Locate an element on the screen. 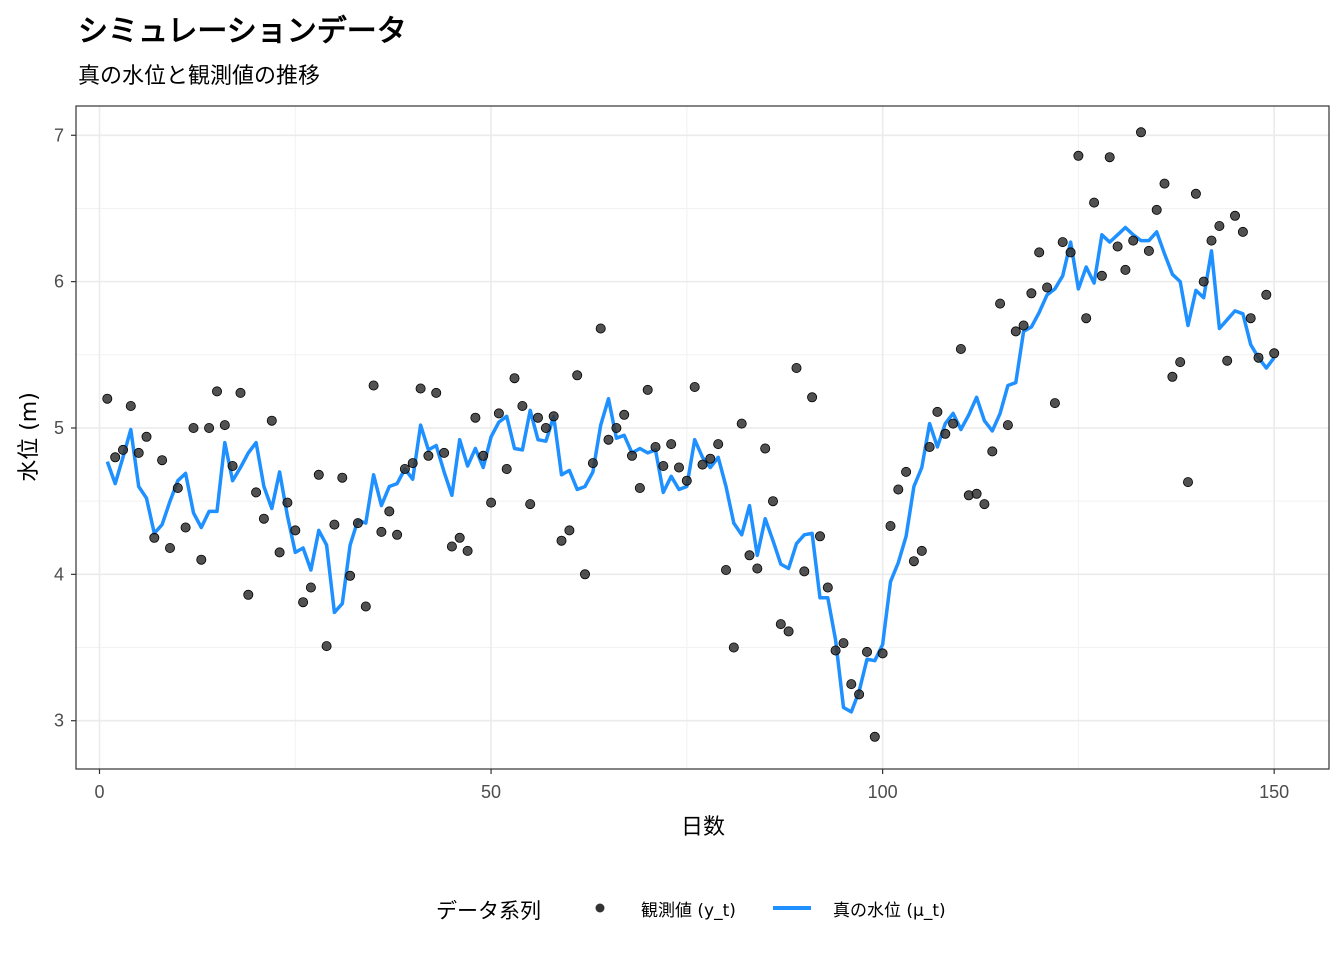 This screenshot has height=960, width=1344. y-tick-label: 5 is located at coordinates (59, 428).